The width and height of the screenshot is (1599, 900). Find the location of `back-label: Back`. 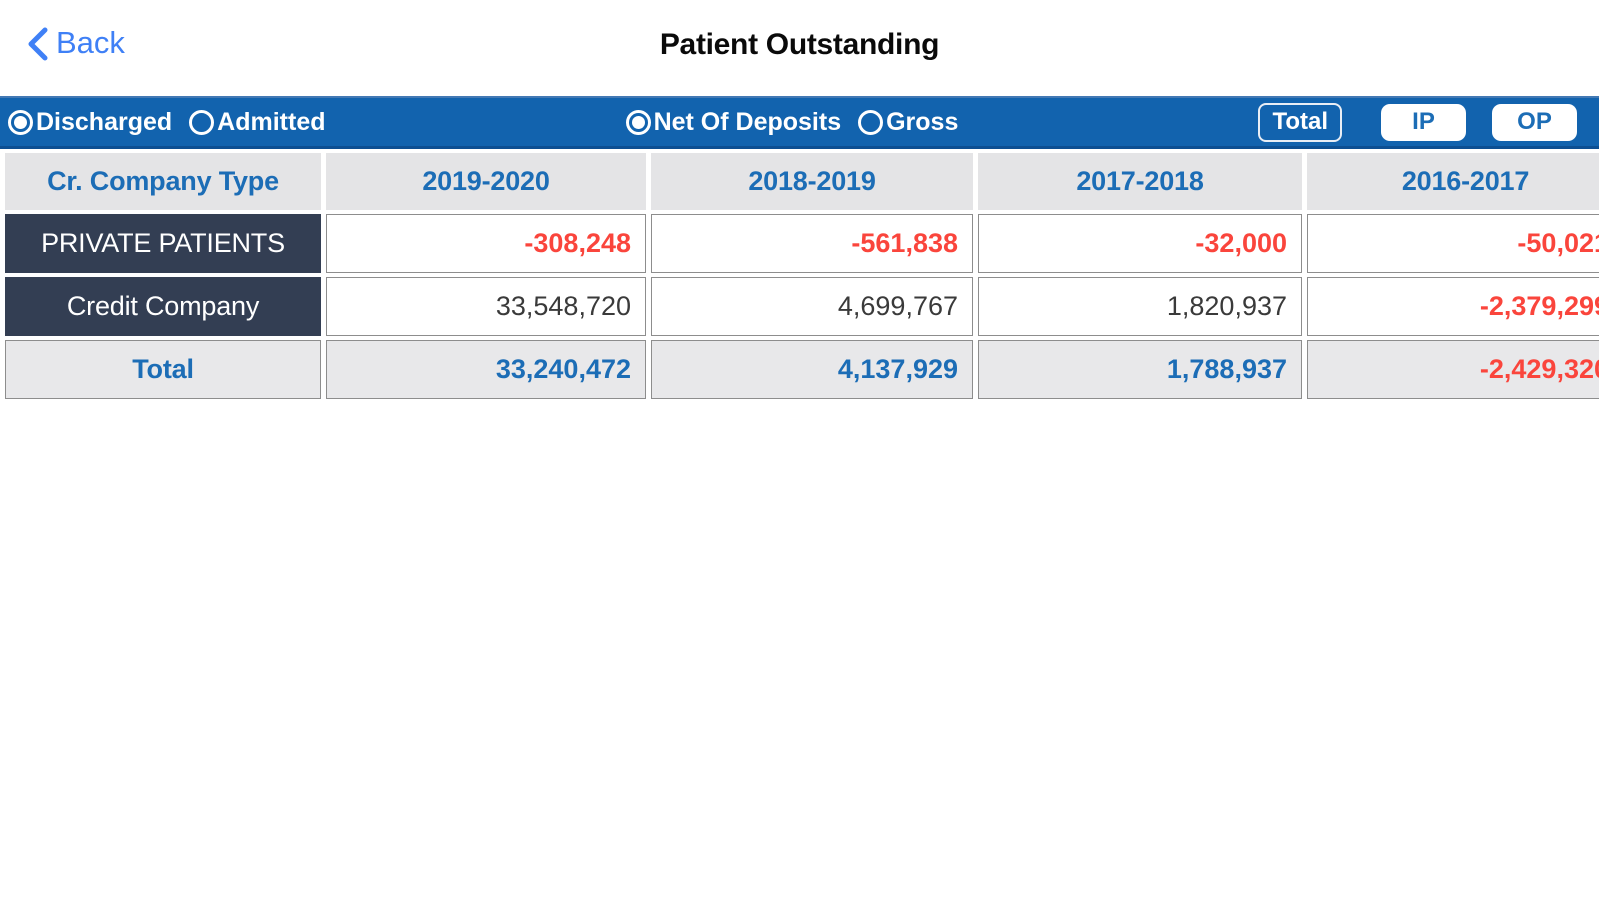

back-label: Back is located at coordinates (90, 42).